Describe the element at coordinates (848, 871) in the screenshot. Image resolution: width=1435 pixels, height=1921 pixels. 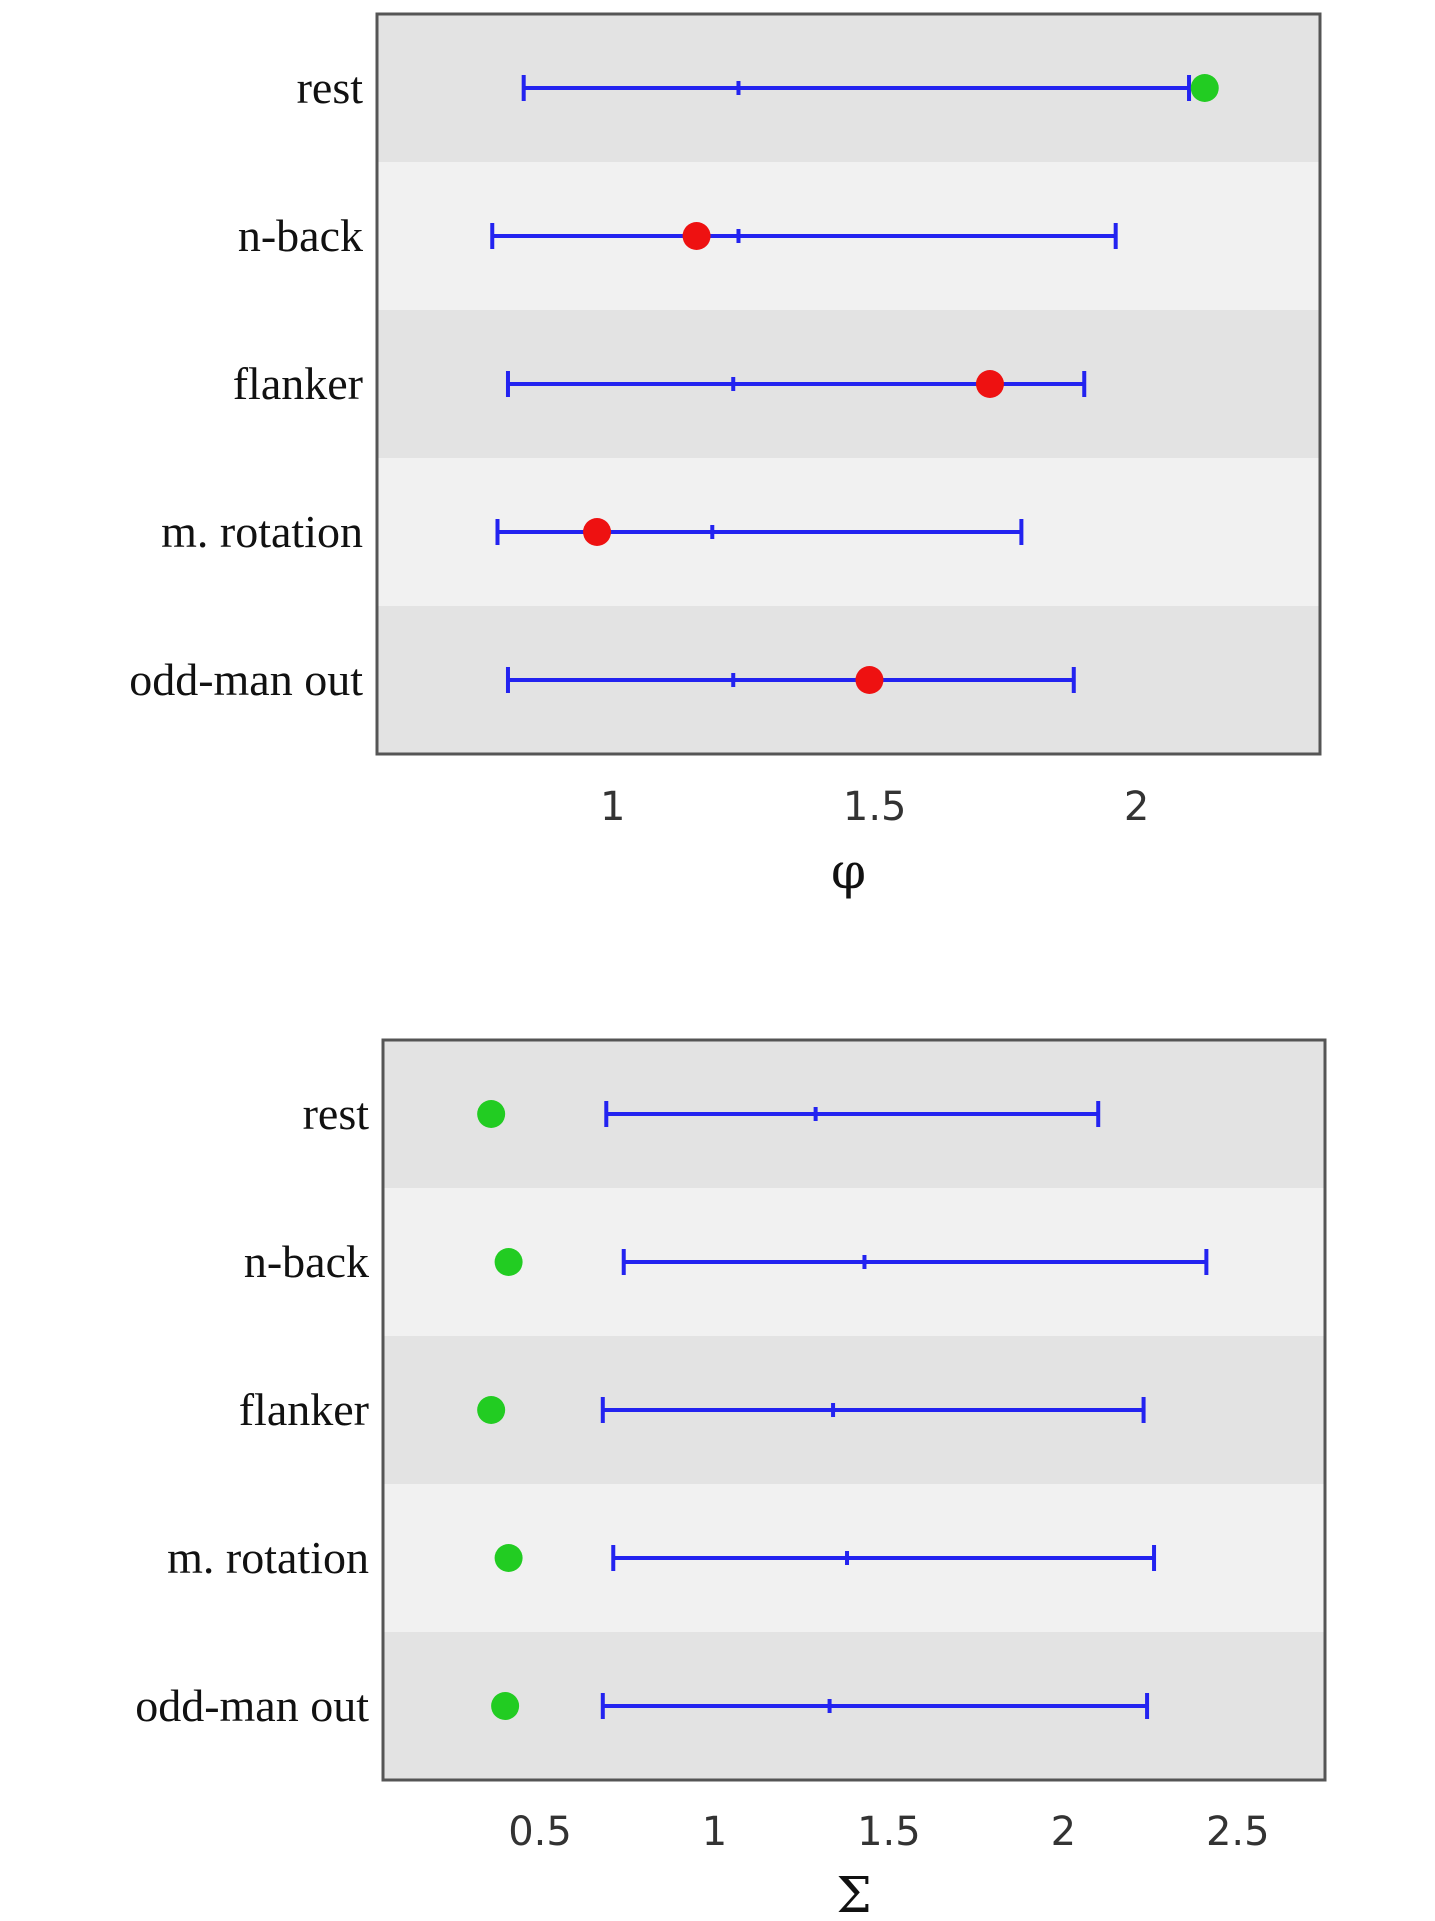
I see `x-axis-label: φ` at that location.